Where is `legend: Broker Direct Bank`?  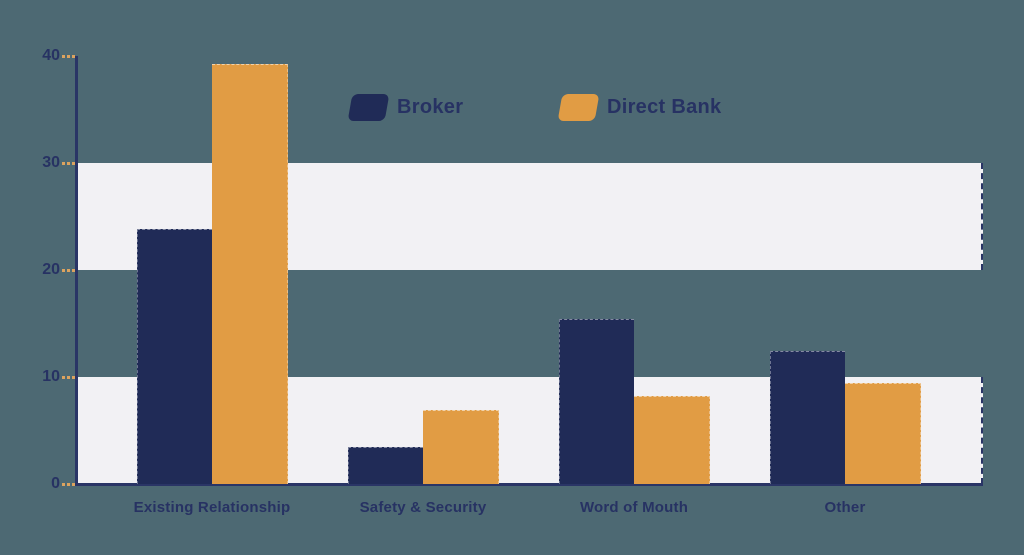 legend: Broker Direct Bank is located at coordinates (512, 108).